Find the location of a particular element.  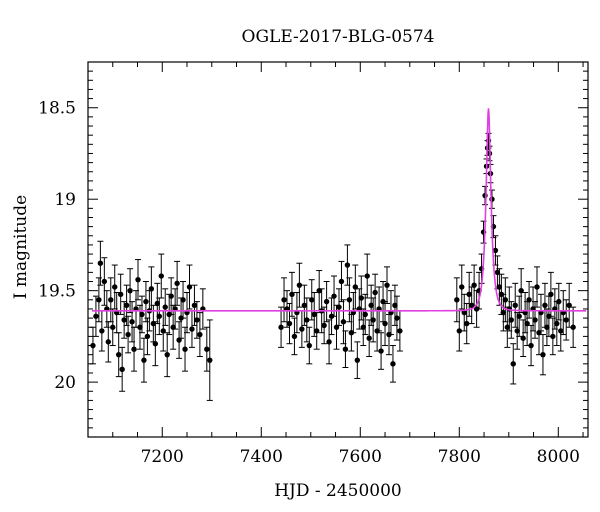

x-axis-label: HJD - 2450000 is located at coordinates (338, 491).